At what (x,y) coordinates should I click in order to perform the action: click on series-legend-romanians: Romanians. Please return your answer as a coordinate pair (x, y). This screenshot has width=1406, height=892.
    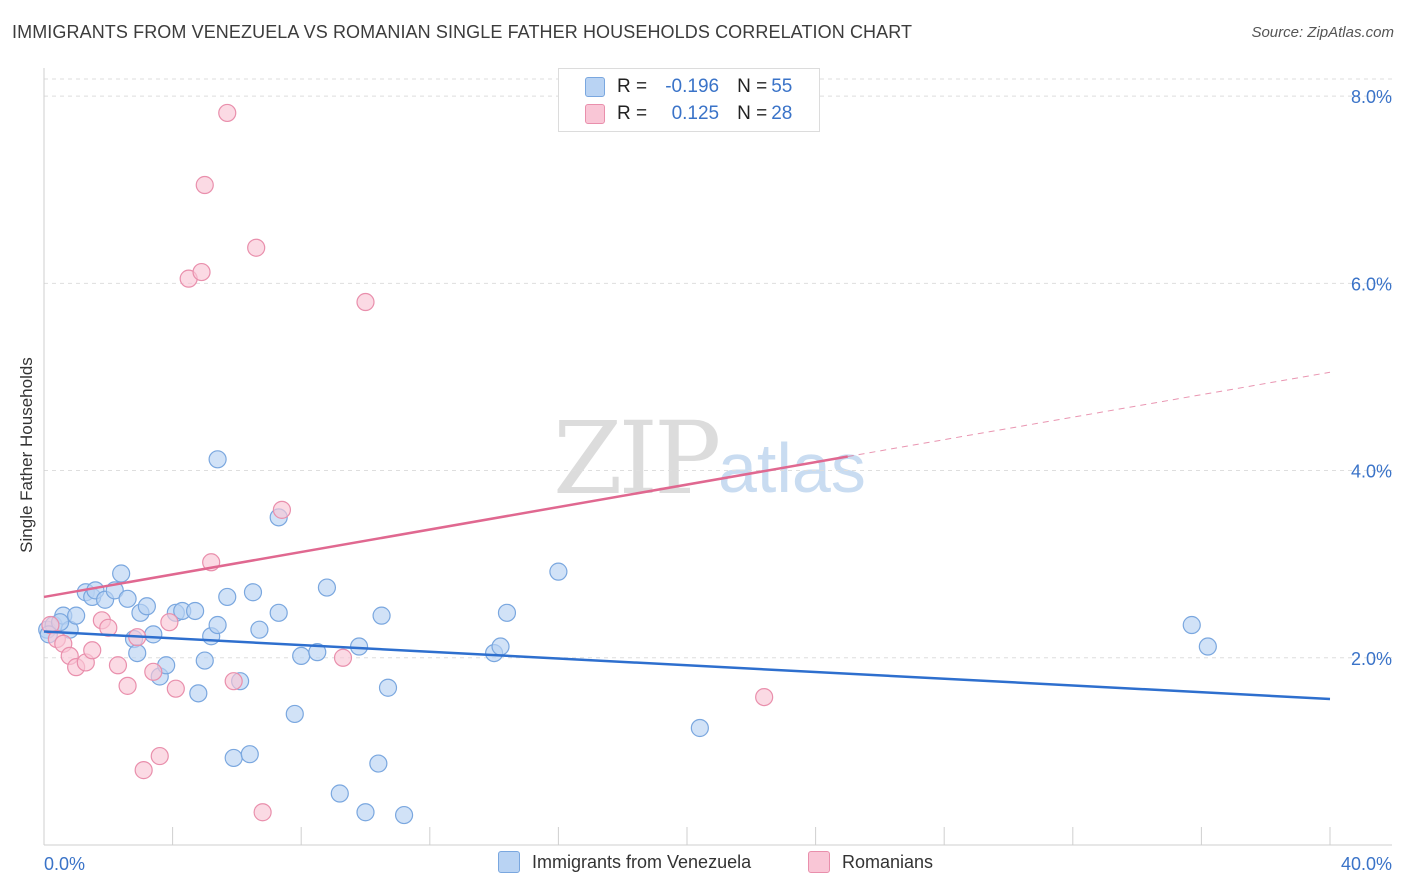
    Looking at the image, I should click on (870, 862).